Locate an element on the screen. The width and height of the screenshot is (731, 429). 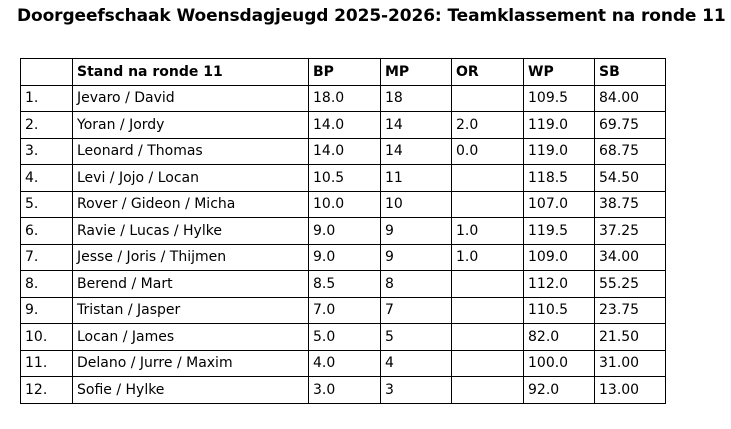
cell-or: 2.0 is located at coordinates (487, 125).